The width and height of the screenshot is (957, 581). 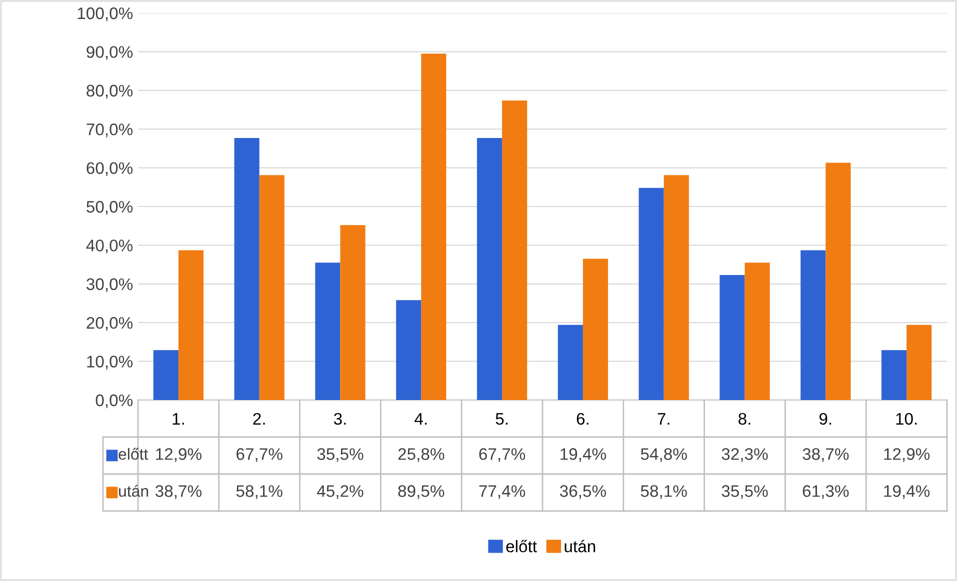 What do you see at coordinates (259, 418) in the screenshot?
I see `x-tick-label: 2.` at bounding box center [259, 418].